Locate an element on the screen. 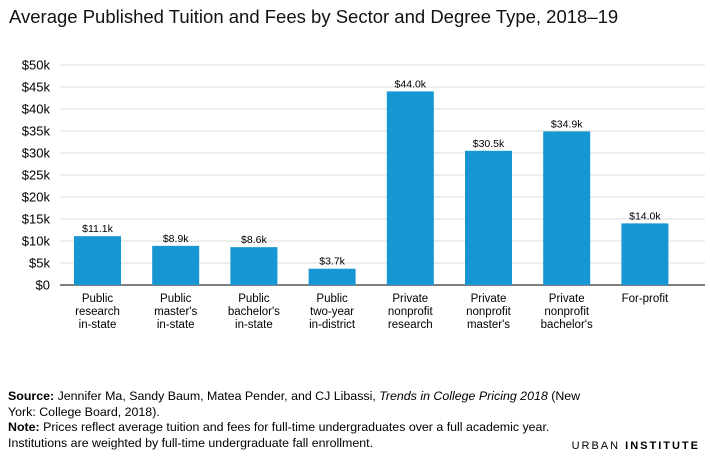 This screenshot has height=460, width=710. x-tick-label: Public bachelor's in-state is located at coordinates (254, 312).